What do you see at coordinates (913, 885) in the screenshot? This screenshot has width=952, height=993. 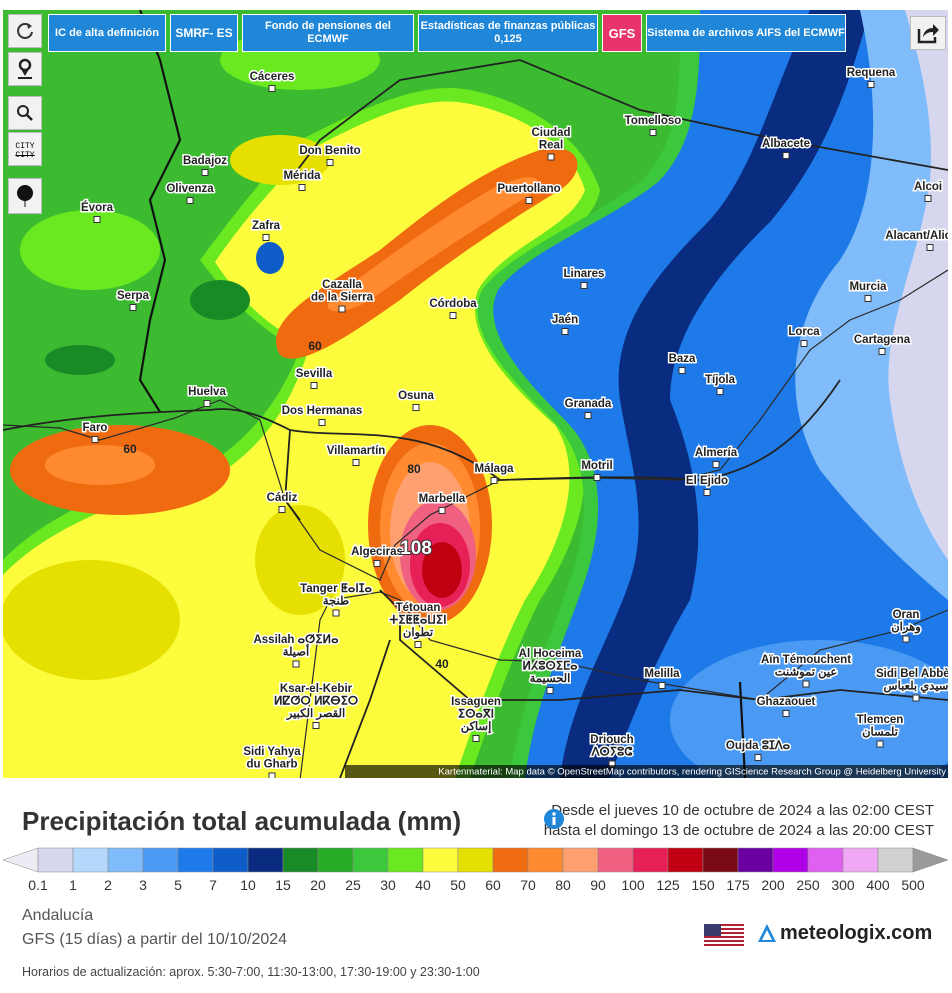 I see `scale-label: 500` at bounding box center [913, 885].